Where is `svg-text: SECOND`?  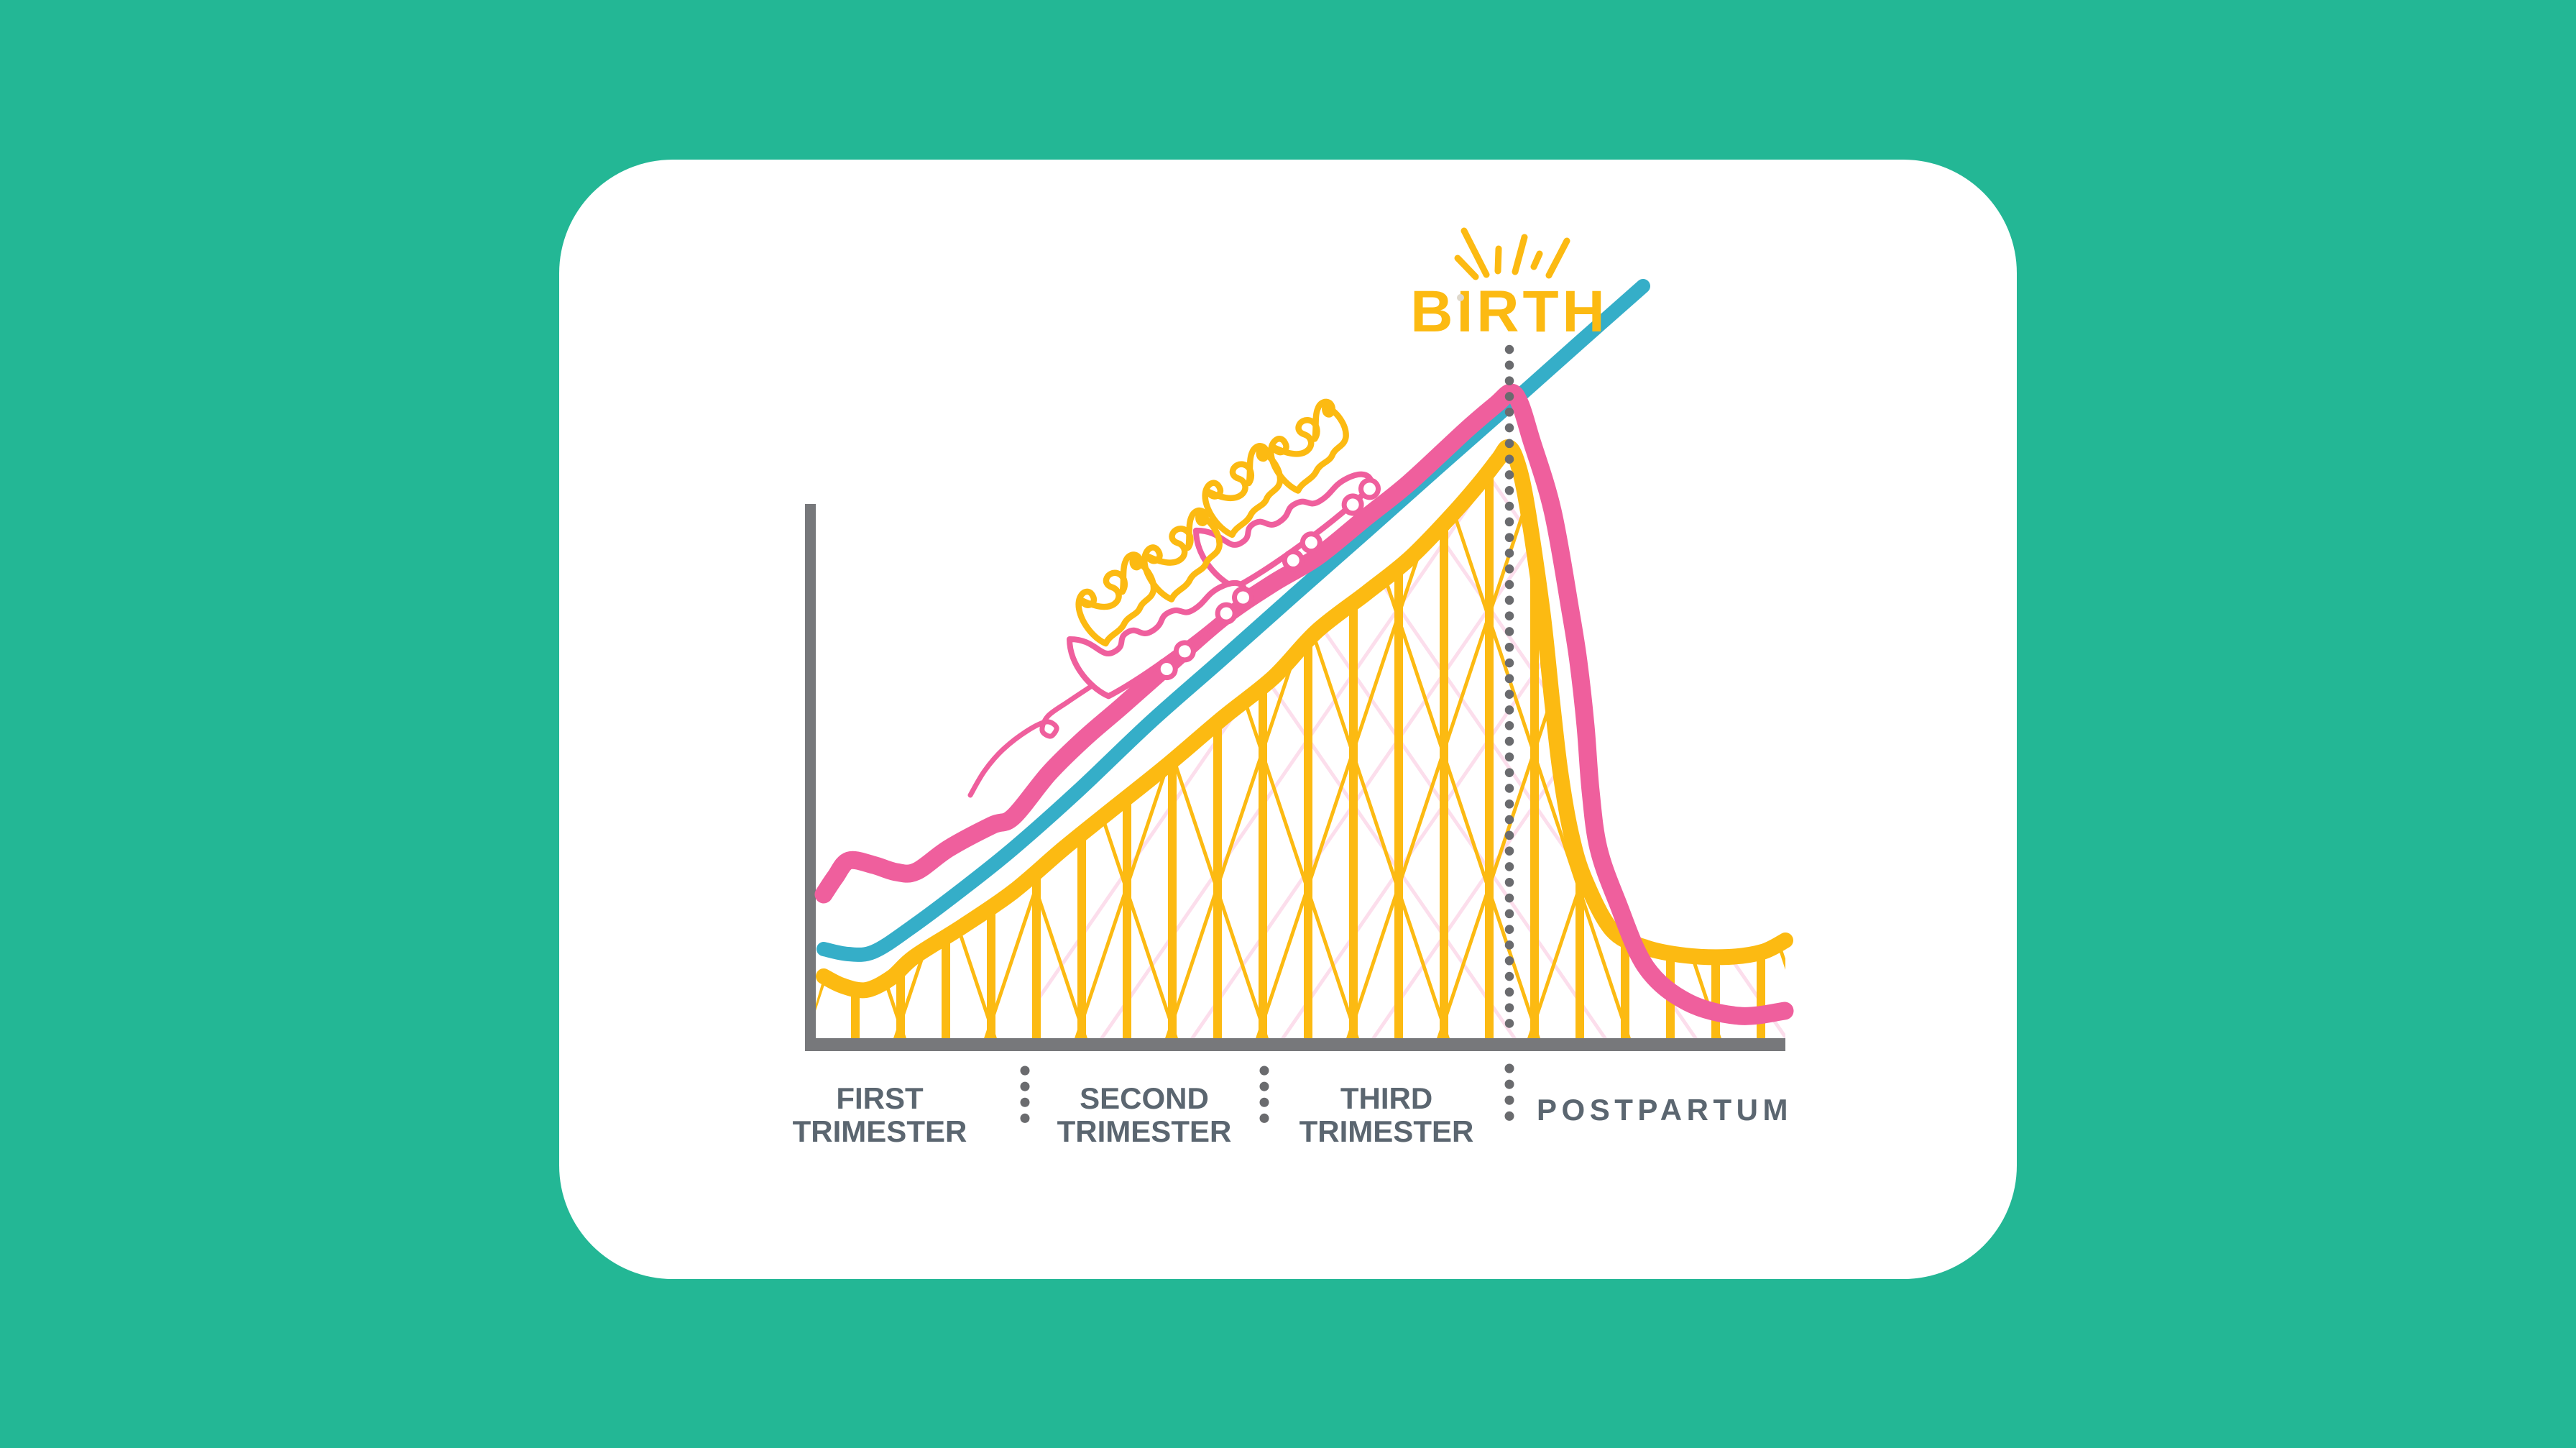 svg-text: SECOND is located at coordinates (1144, 1098).